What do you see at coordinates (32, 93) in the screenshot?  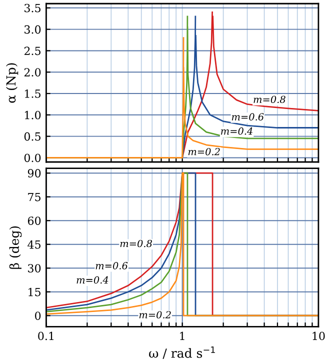 I see `y-tick-label: 1.5` at bounding box center [32, 93].